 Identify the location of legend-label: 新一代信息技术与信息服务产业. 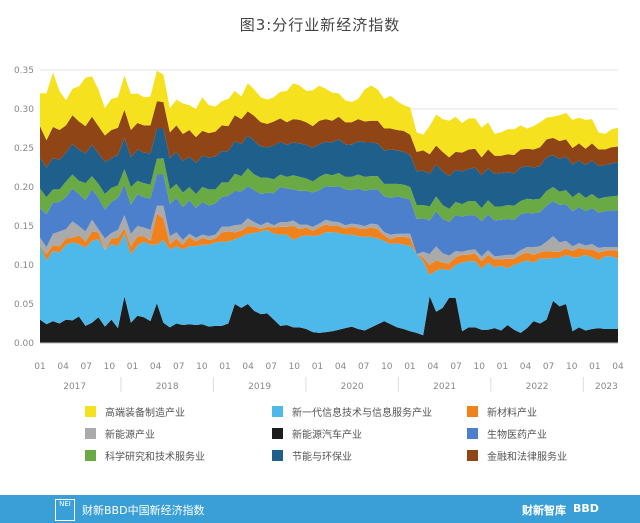
(362, 413).